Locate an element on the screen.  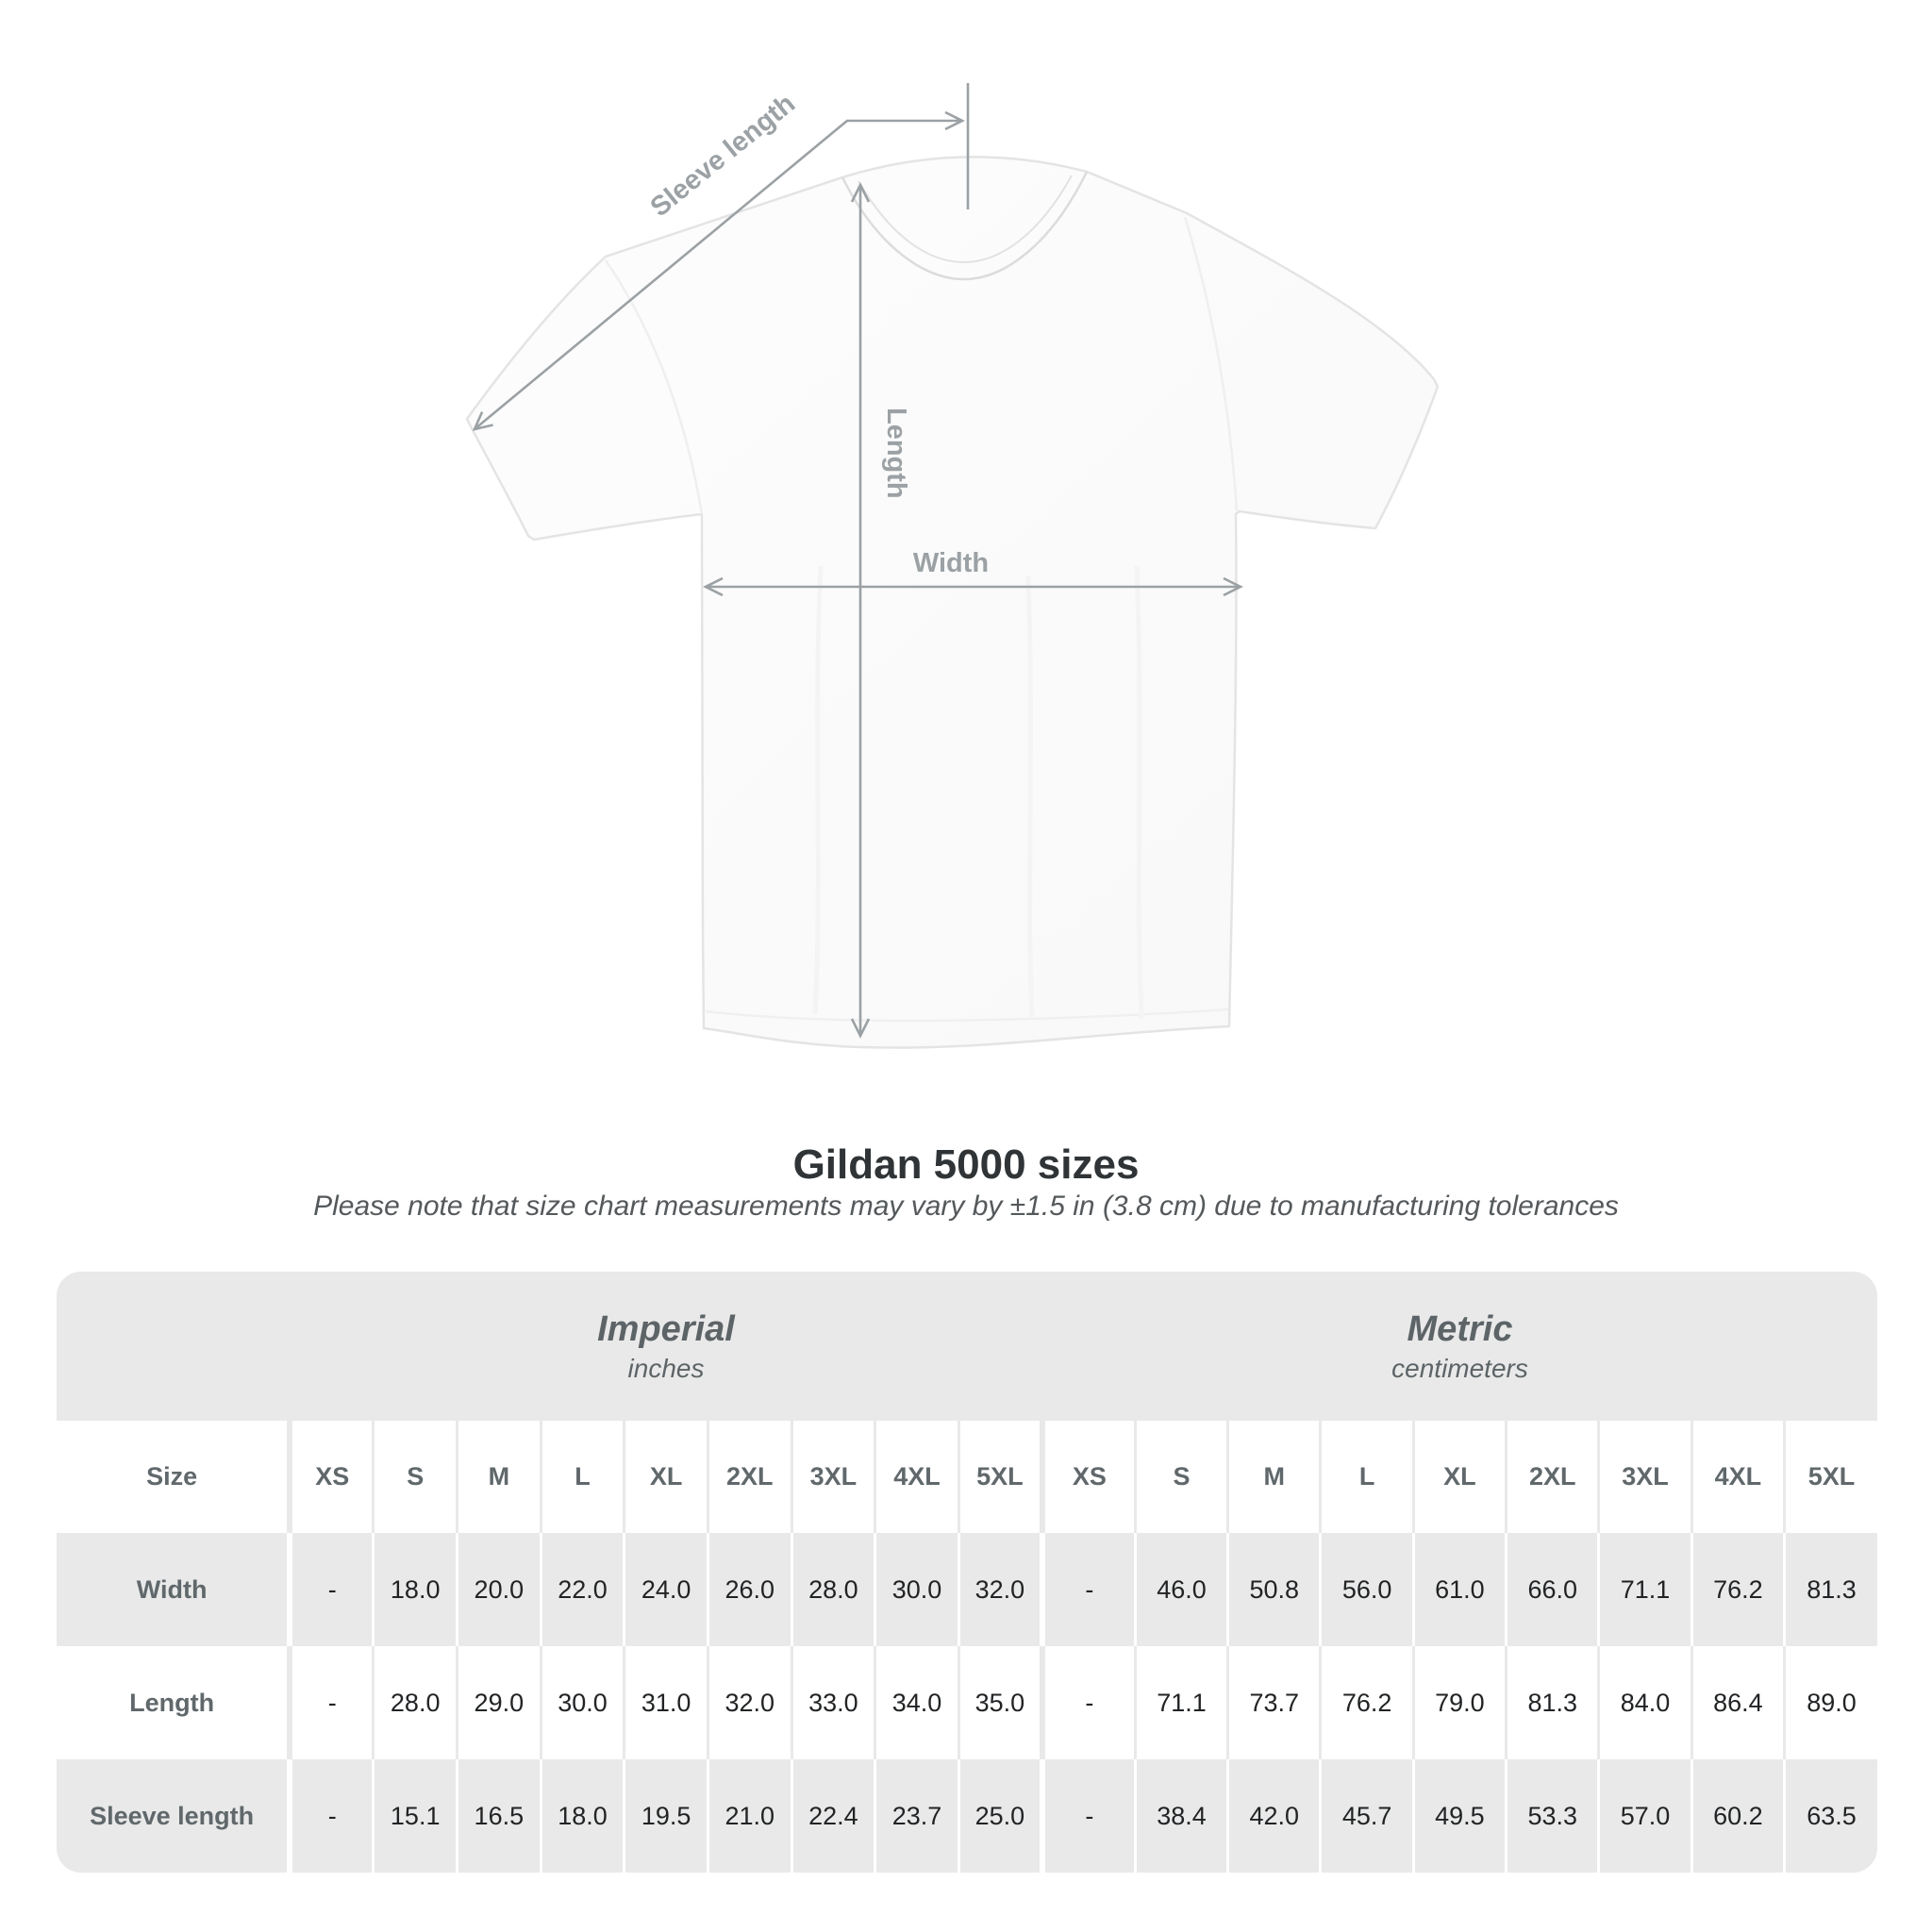
imperial-value-cell: 35.0 is located at coordinates (999, 1702).